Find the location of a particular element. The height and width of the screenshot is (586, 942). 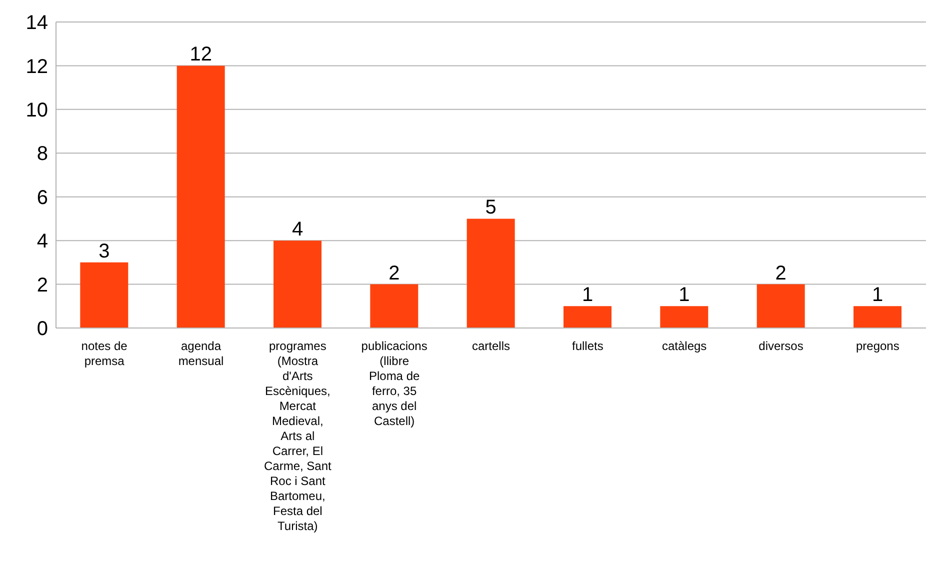

x-tick-label: pregons is located at coordinates (878, 346).